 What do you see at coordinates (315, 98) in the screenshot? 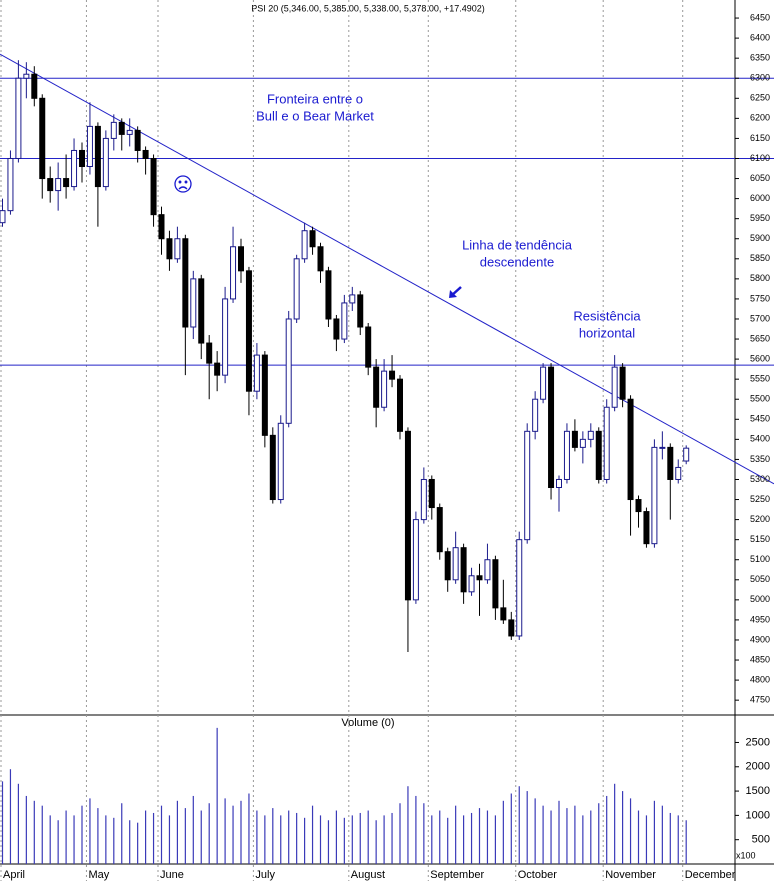
I see `annotation: Fronteira entre o` at bounding box center [315, 98].